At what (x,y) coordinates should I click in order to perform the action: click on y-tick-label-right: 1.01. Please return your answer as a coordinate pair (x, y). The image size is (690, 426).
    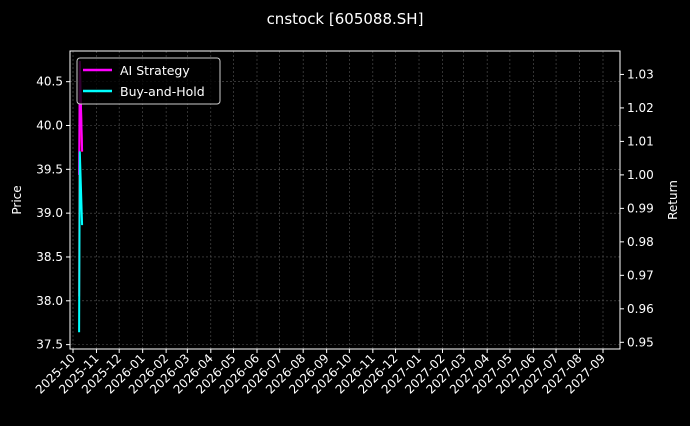
    Looking at the image, I should click on (640, 141).